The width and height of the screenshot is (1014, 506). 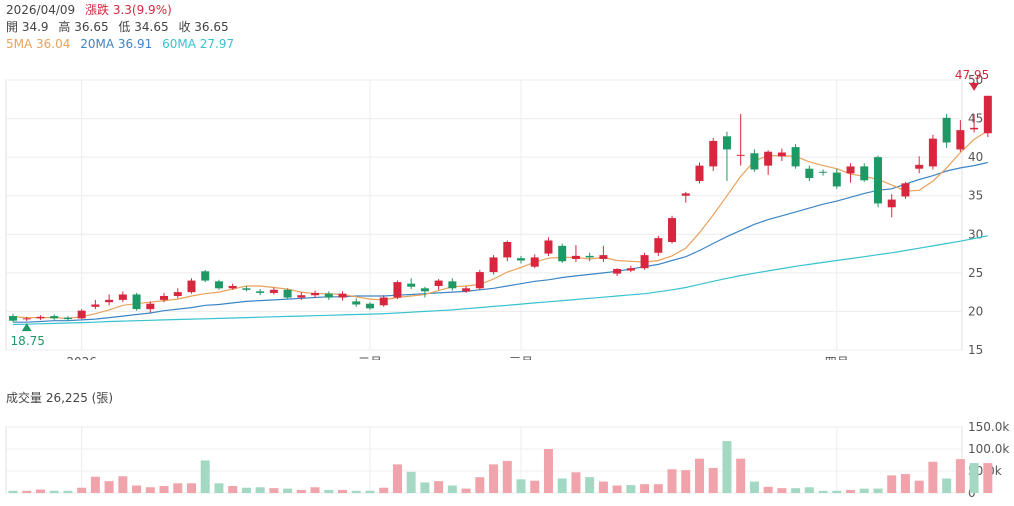 I want to click on open-value: 34.9, so click(x=35, y=27).